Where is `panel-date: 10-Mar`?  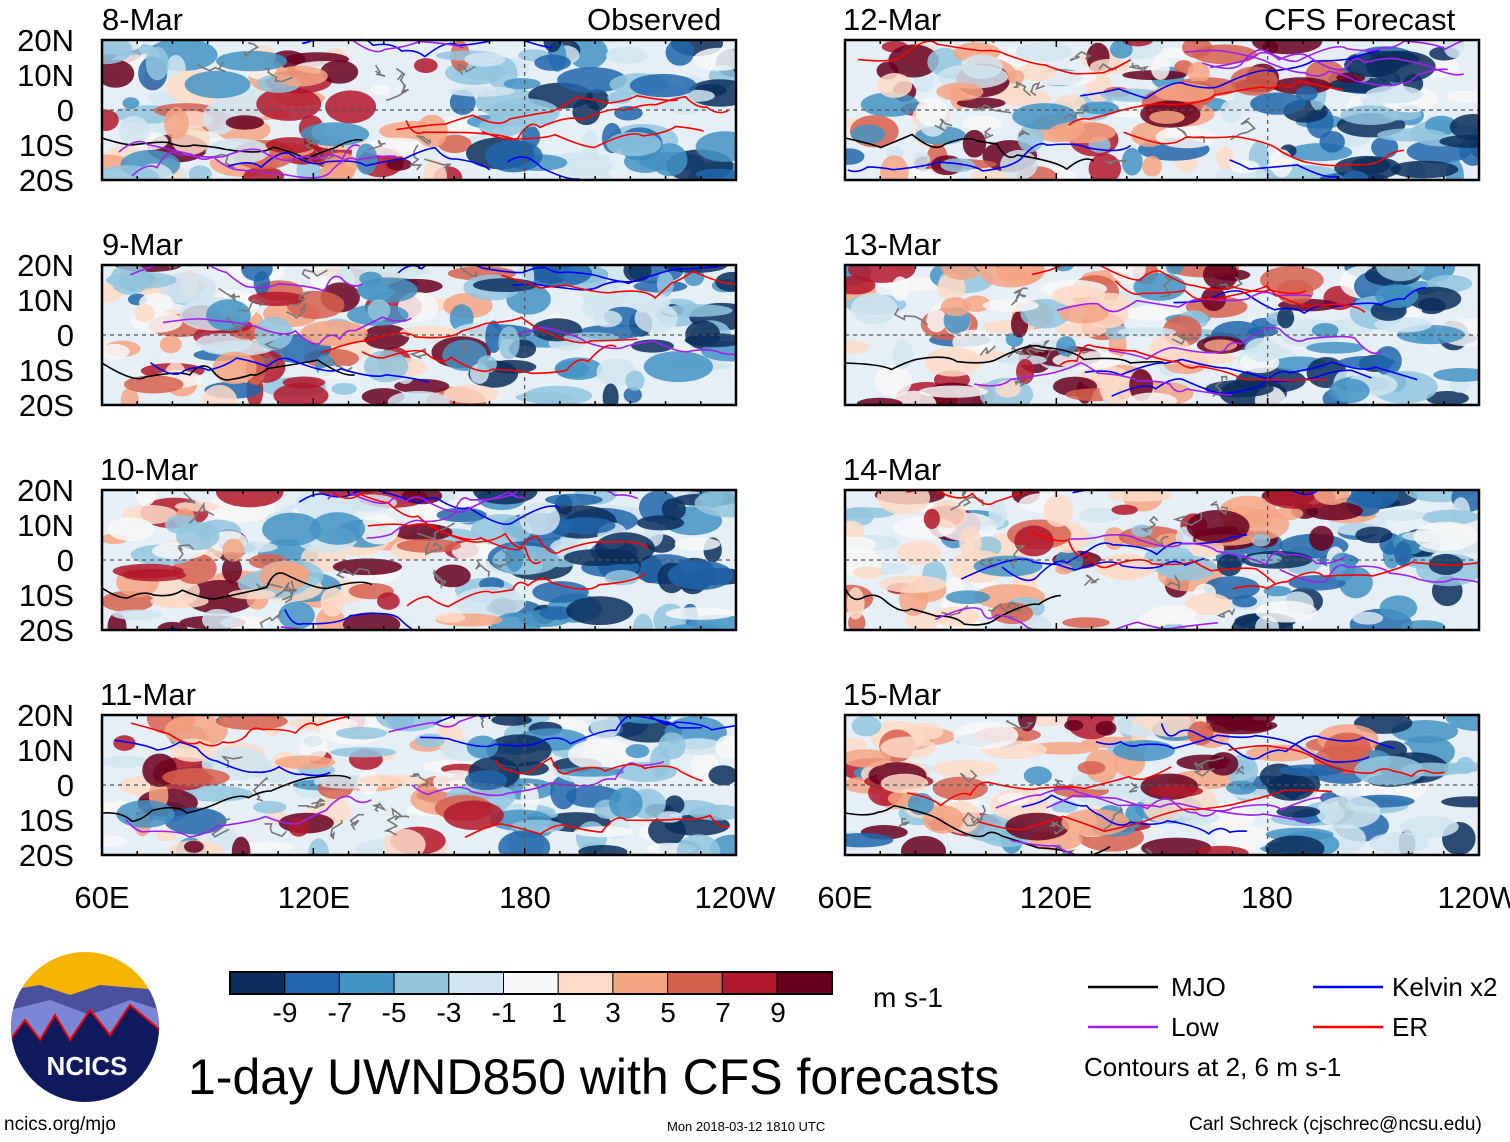
panel-date: 10-Mar is located at coordinates (149, 469).